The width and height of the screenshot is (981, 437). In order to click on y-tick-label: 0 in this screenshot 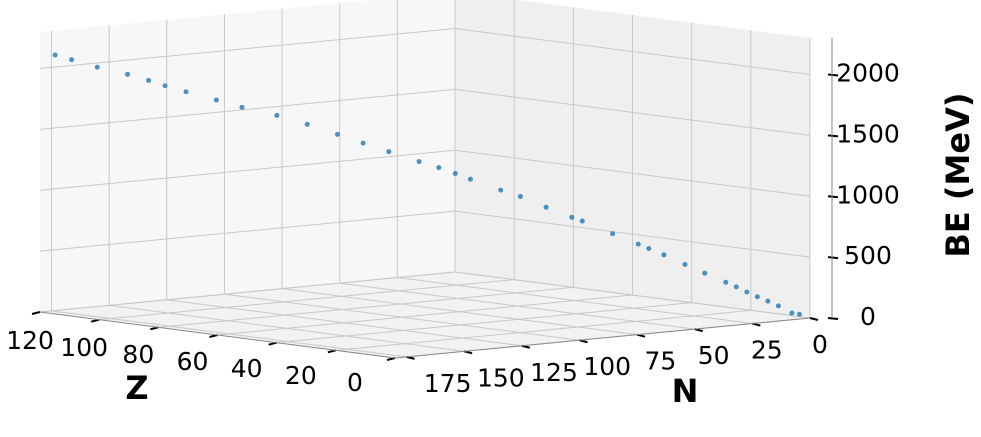, I will do `click(820, 344)`.